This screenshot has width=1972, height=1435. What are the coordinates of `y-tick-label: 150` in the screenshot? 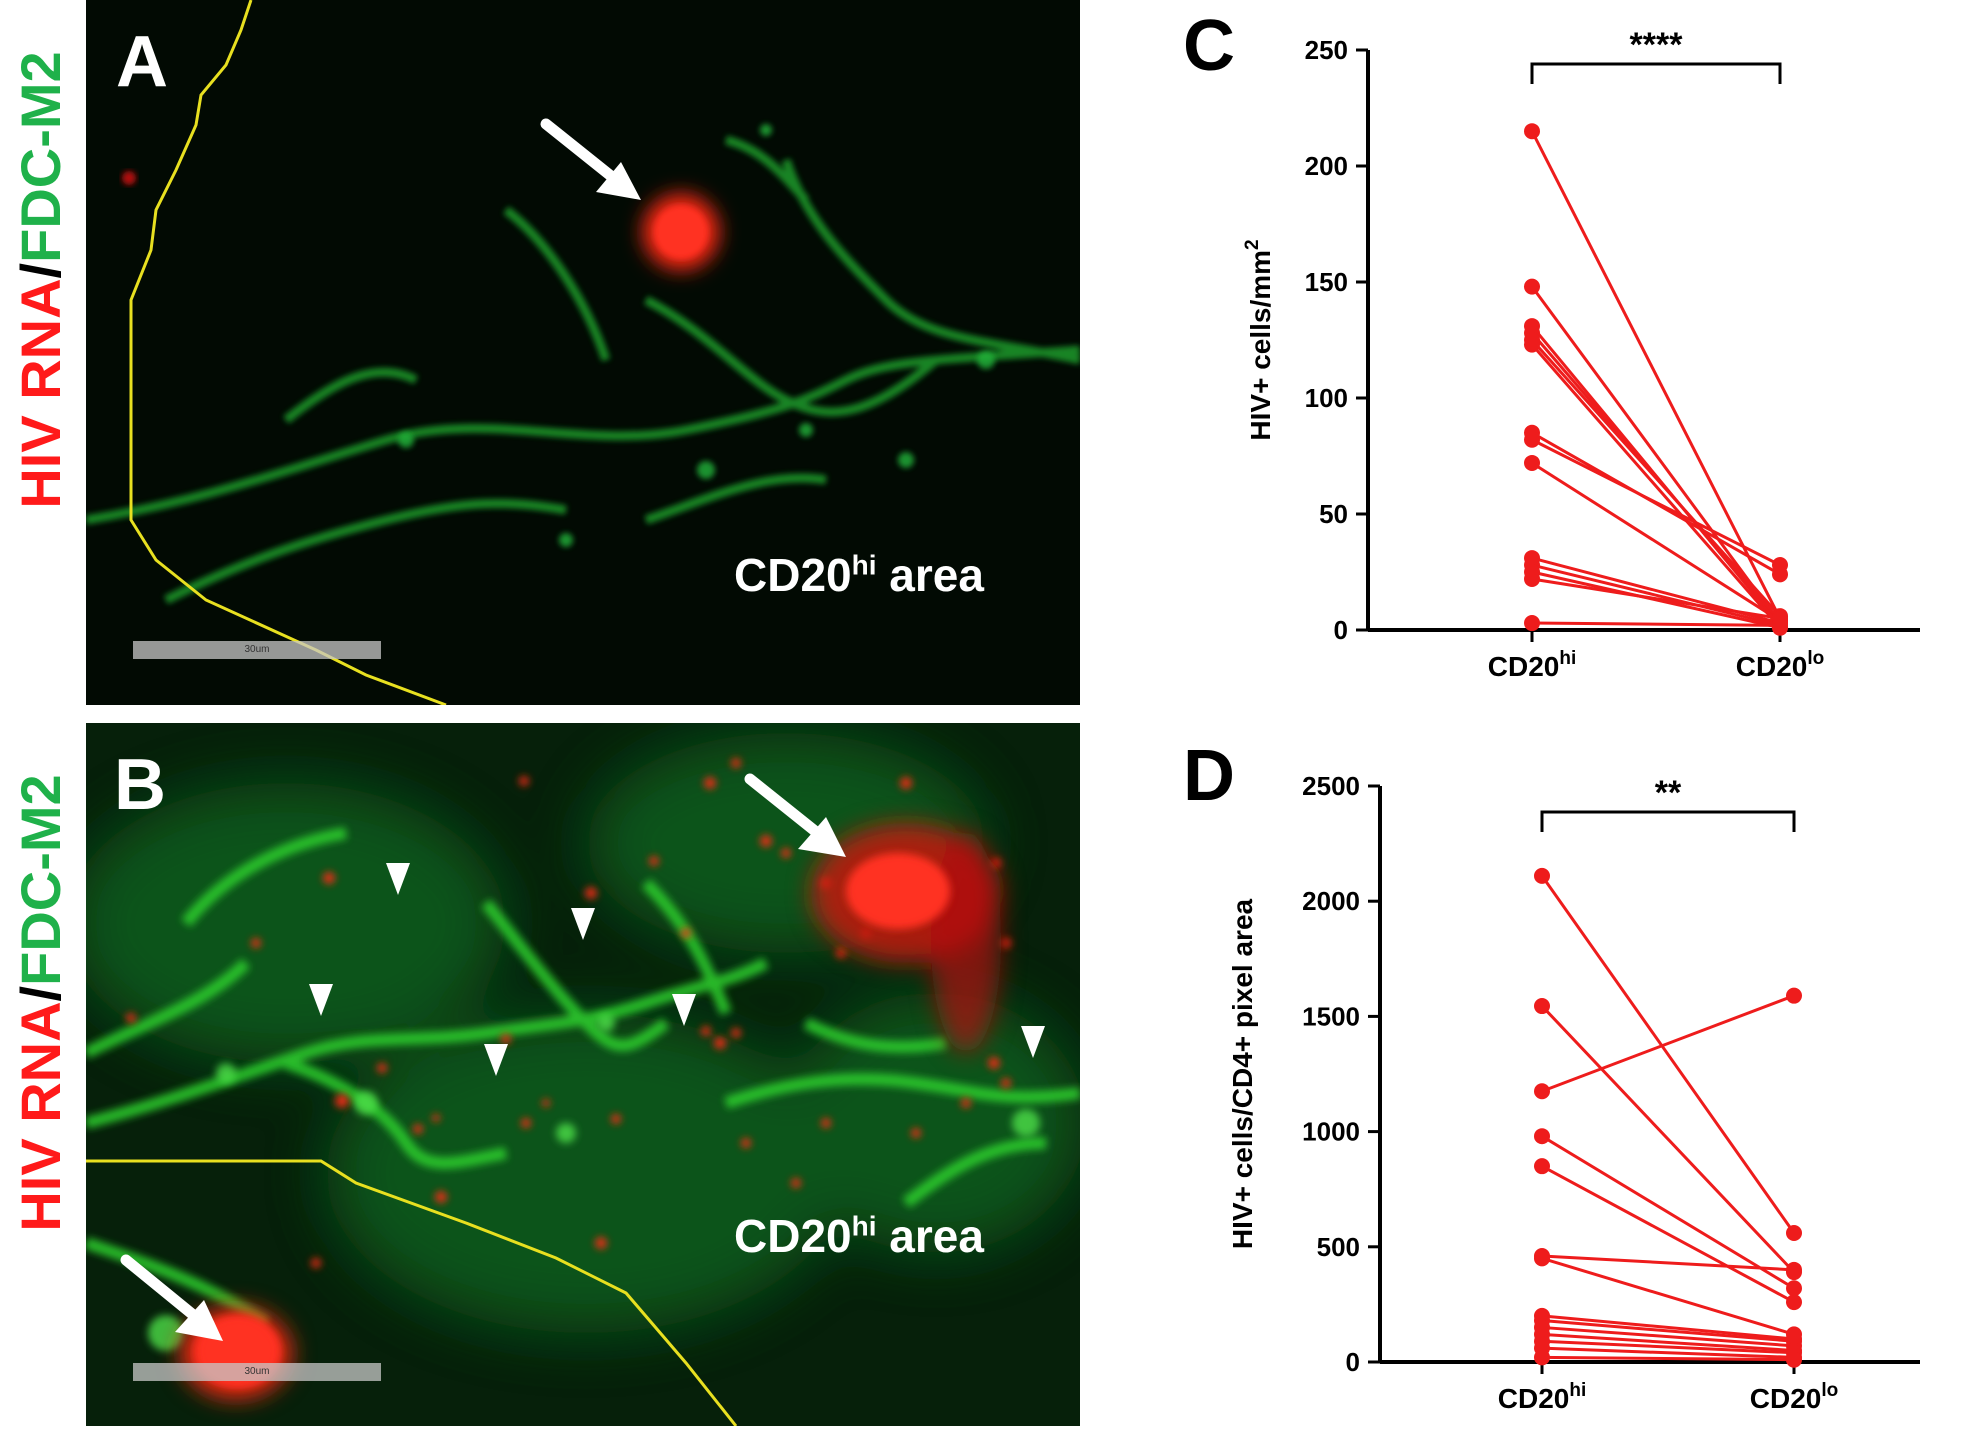 It's located at (1326, 282).